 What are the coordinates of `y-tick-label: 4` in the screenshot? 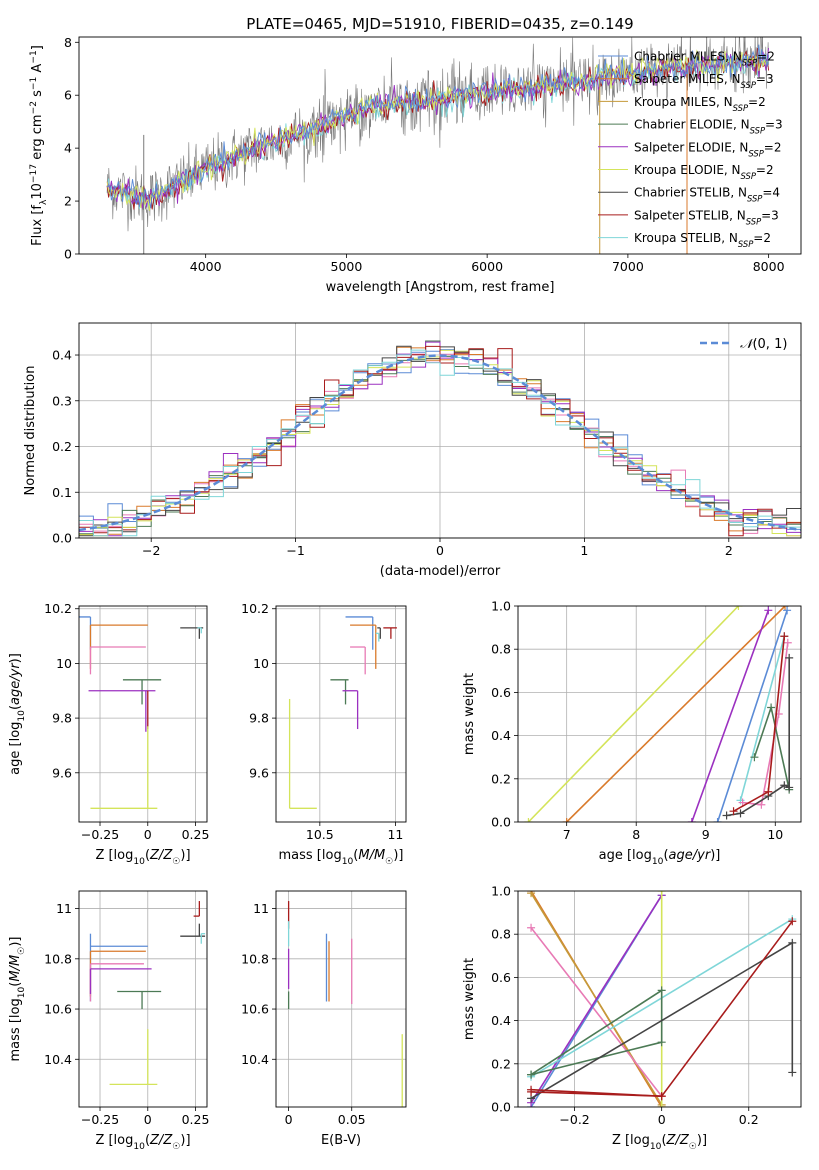 It's located at (68, 148).